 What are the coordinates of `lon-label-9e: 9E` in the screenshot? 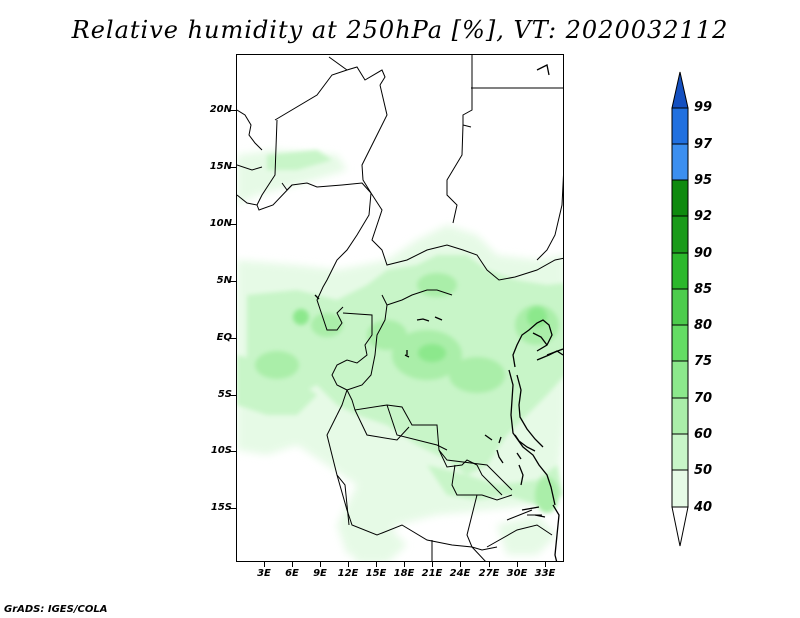 It's located at (320, 573).